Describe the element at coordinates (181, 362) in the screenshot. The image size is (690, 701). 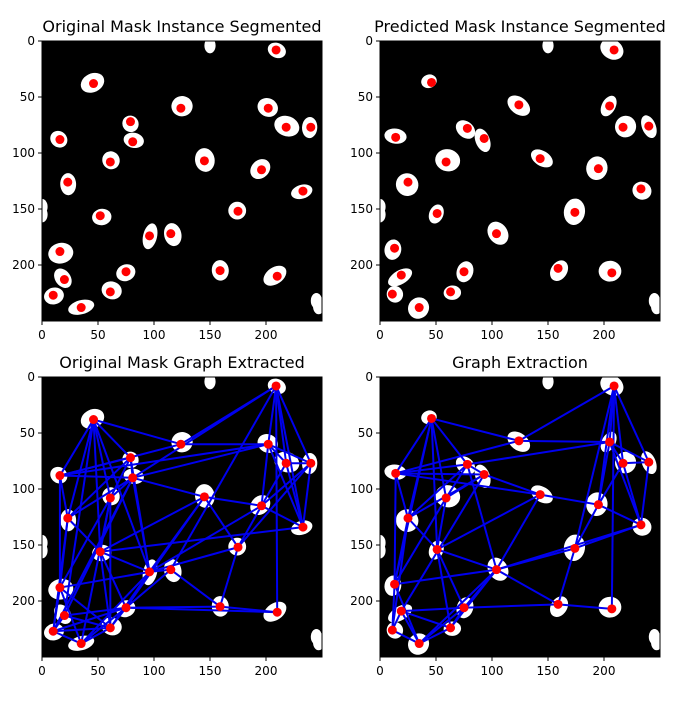
I see `chart-title: Original Mask Graph Extracted` at that location.